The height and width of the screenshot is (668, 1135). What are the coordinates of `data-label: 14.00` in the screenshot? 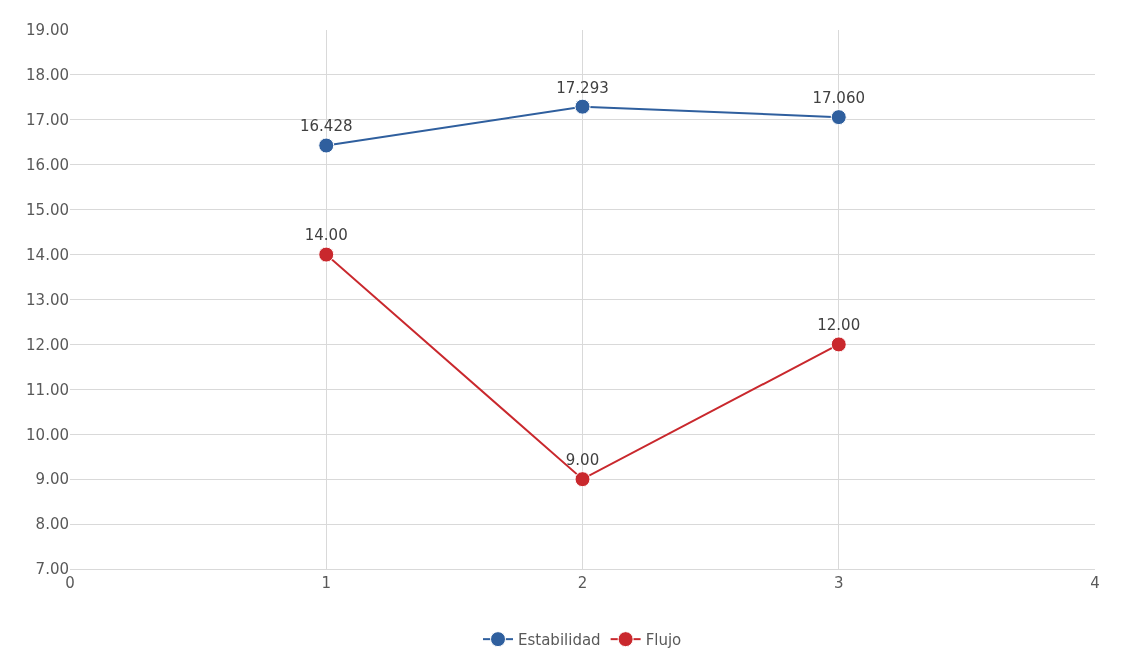 It's located at (326, 235).